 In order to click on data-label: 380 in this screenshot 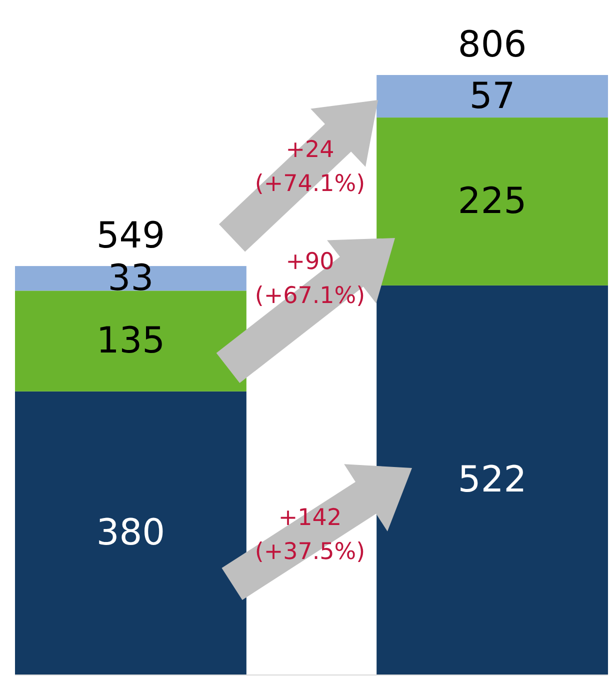, I will do `click(131, 533)`.